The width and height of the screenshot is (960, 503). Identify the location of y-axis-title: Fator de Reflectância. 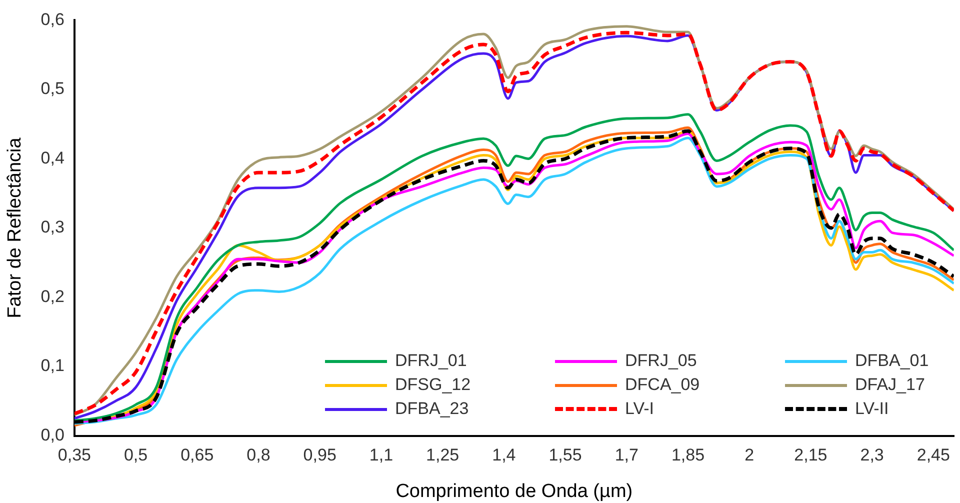
(15, 227).